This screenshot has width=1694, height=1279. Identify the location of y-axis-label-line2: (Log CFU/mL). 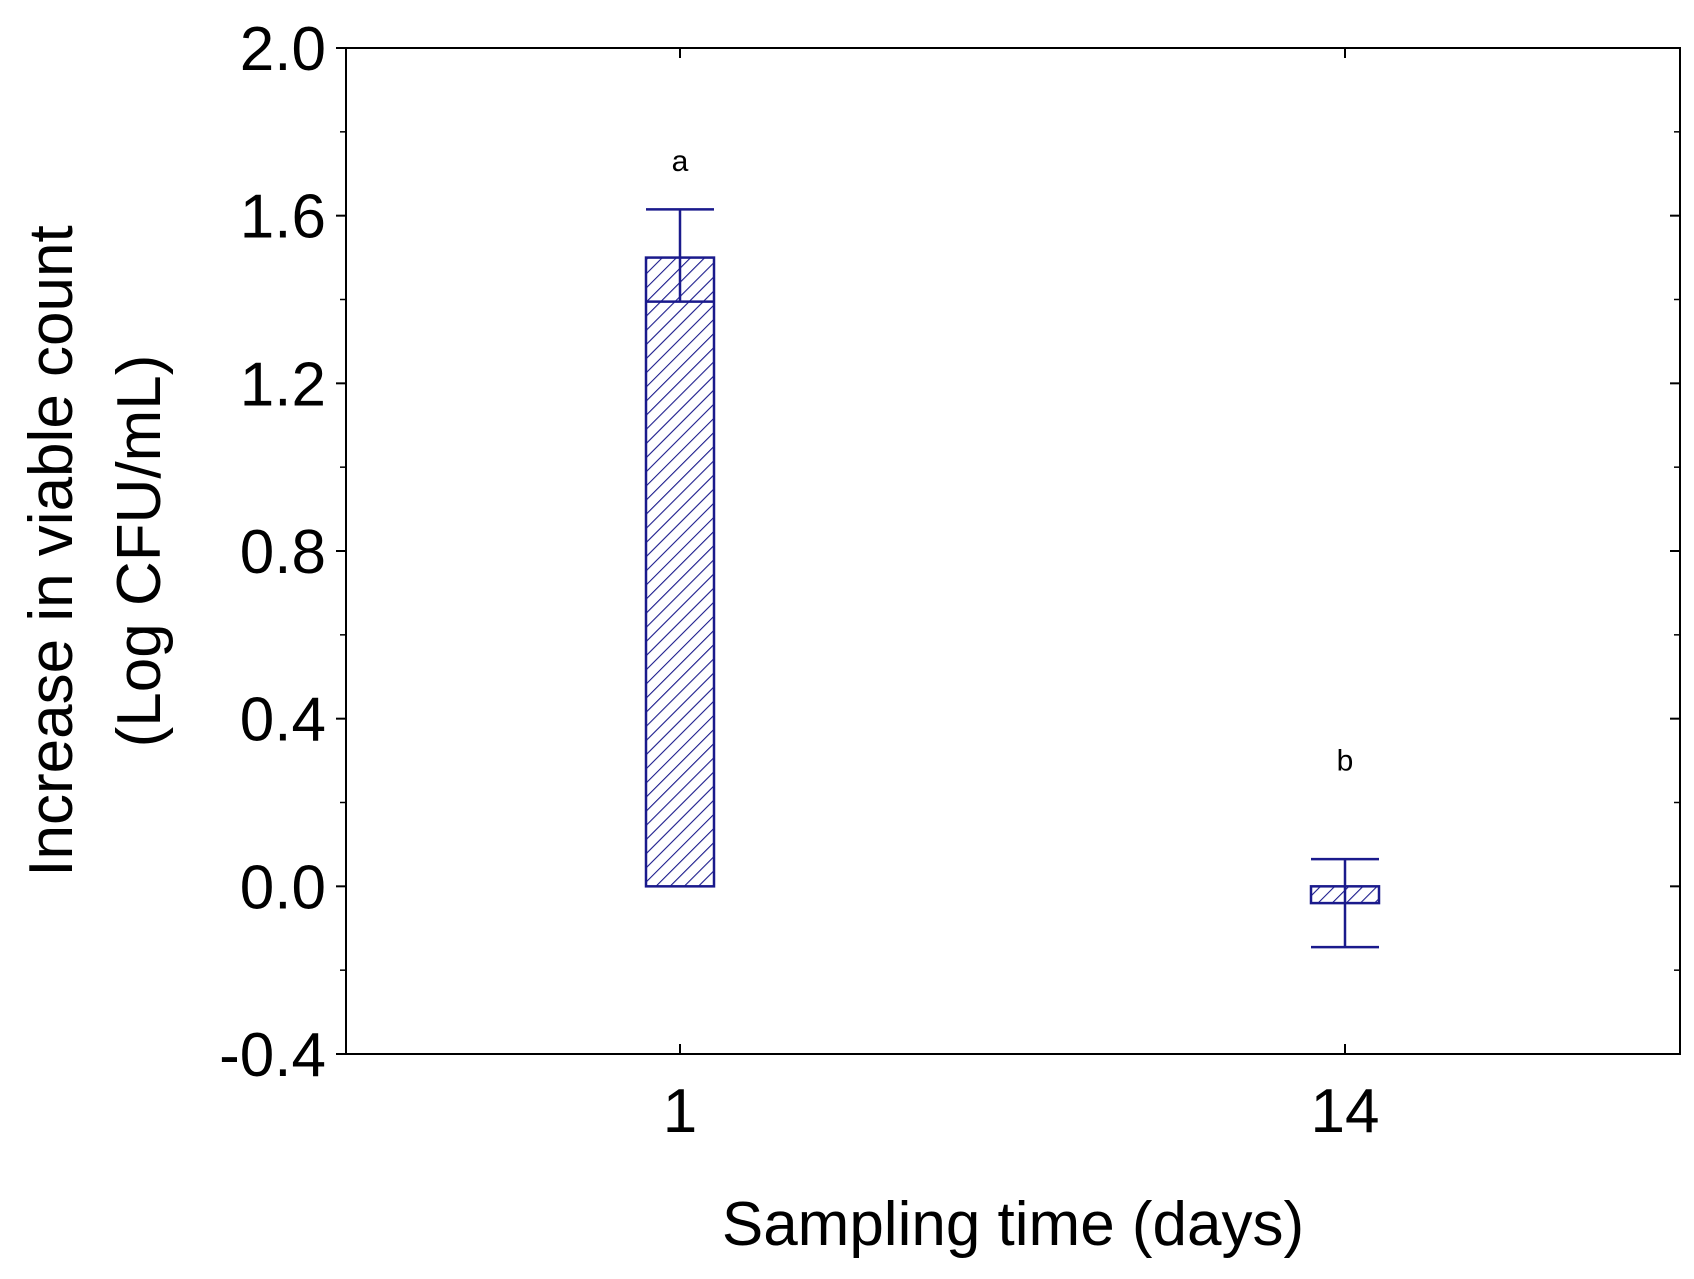
(139, 551).